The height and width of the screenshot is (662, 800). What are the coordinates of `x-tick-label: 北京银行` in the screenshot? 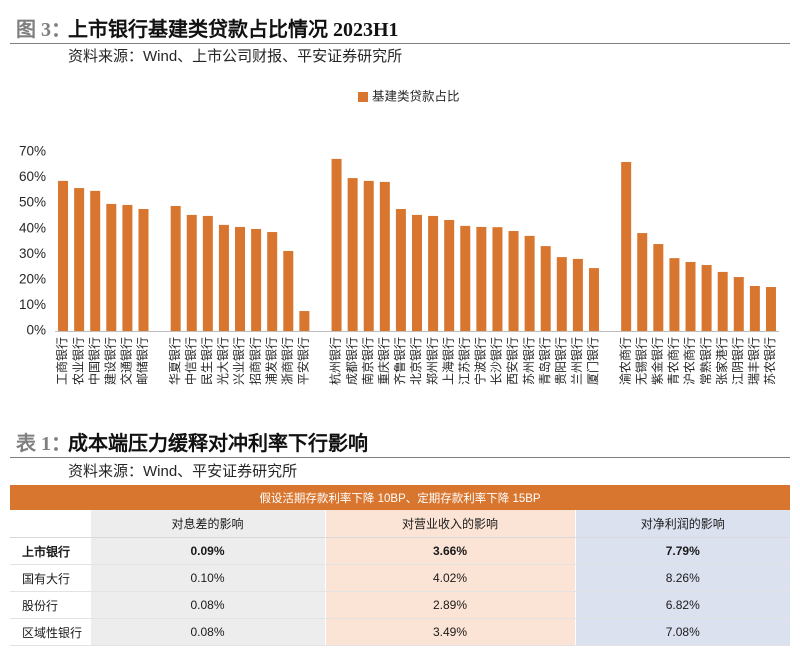 It's located at (416, 361).